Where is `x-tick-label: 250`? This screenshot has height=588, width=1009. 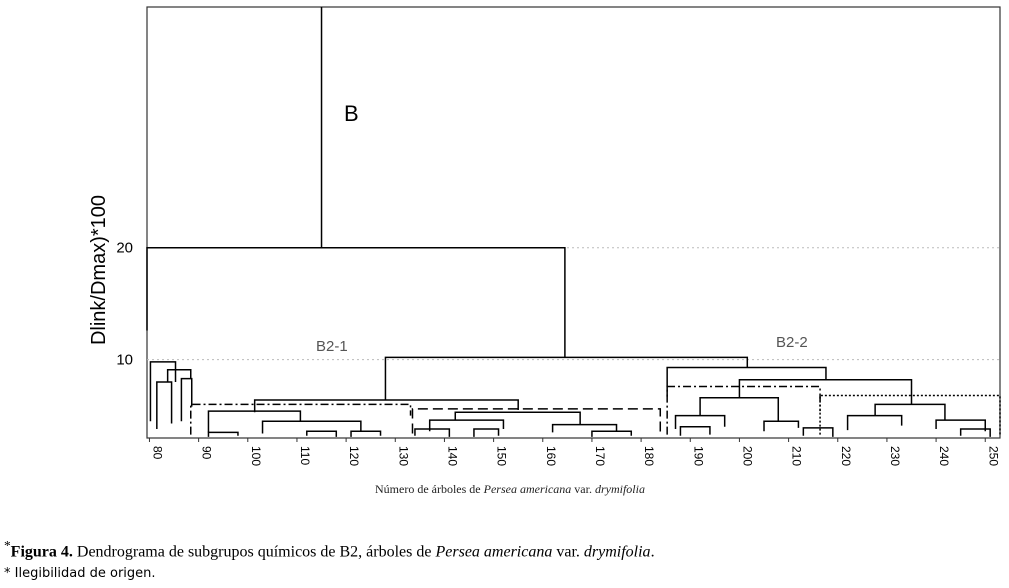 x-tick-label: 250 is located at coordinates (993, 456).